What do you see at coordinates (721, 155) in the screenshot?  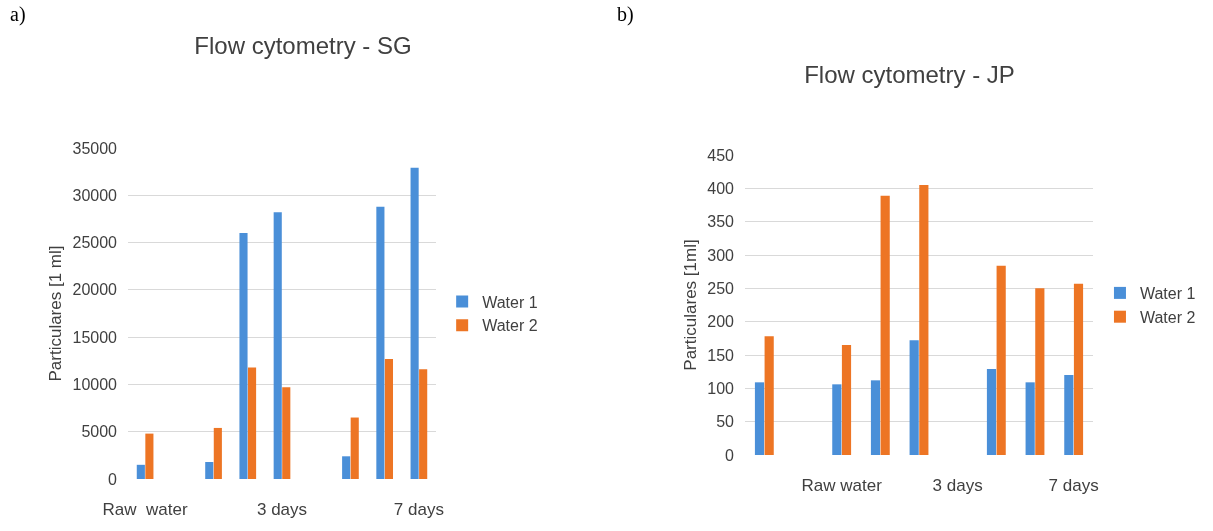 I see `y-tick-label: 450` at bounding box center [721, 155].